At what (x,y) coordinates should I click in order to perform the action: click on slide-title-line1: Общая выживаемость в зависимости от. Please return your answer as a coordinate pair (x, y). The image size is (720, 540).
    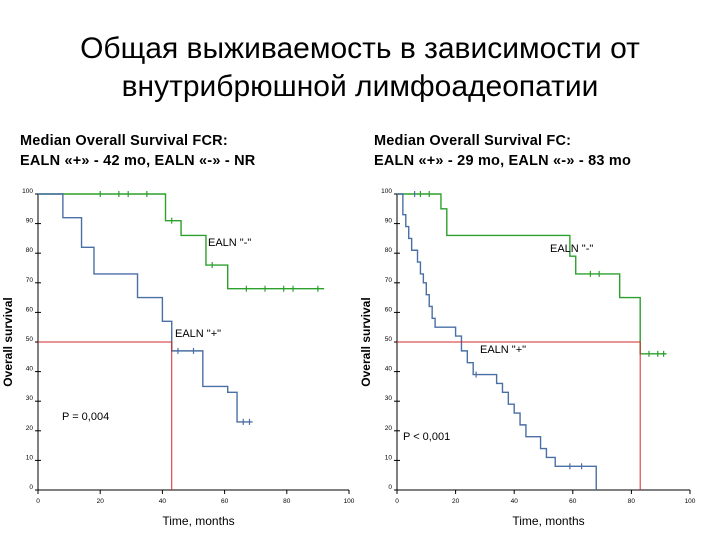
    Looking at the image, I should click on (360, 48).